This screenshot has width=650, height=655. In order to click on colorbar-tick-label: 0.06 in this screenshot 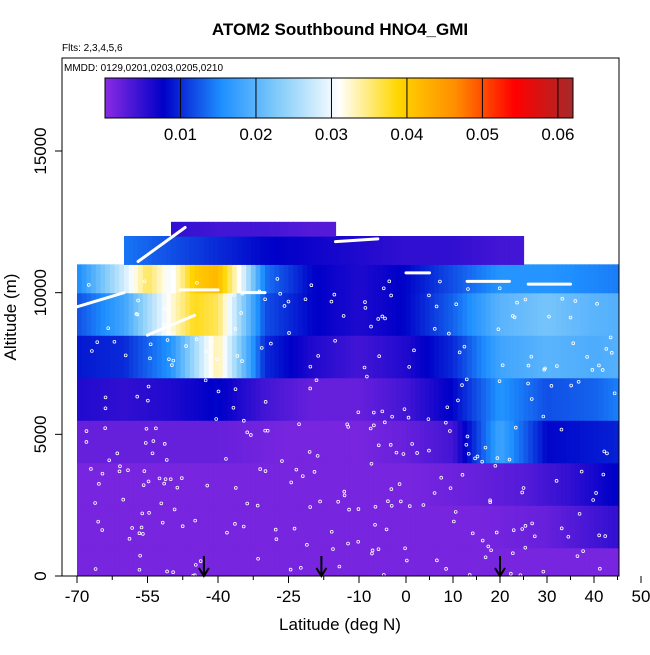, I will do `click(557, 134)`.